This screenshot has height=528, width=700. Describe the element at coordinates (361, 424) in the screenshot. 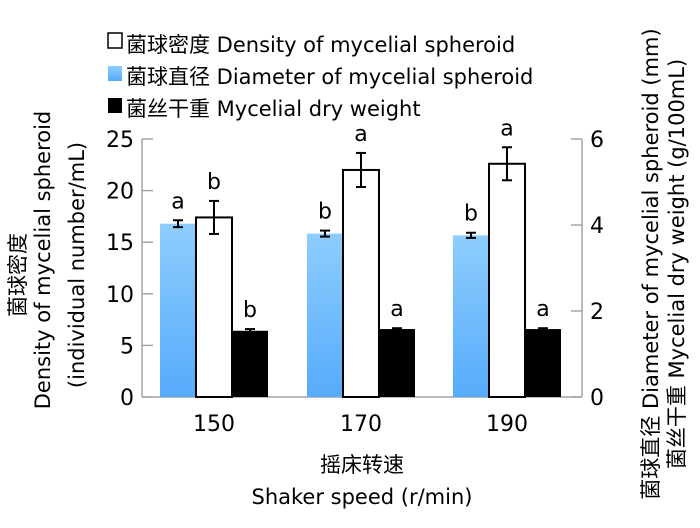

I see `x-tick-label: 170` at that location.